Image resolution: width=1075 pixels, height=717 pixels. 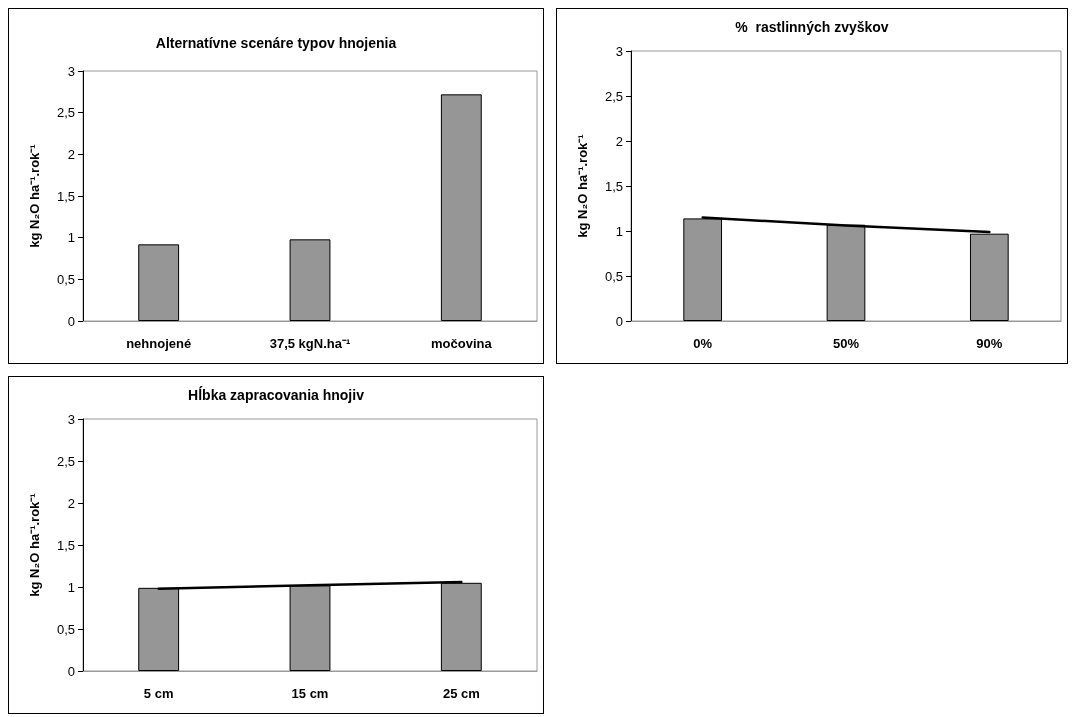 What do you see at coordinates (703, 343) in the screenshot?
I see `x-tick-label: 0%` at bounding box center [703, 343].